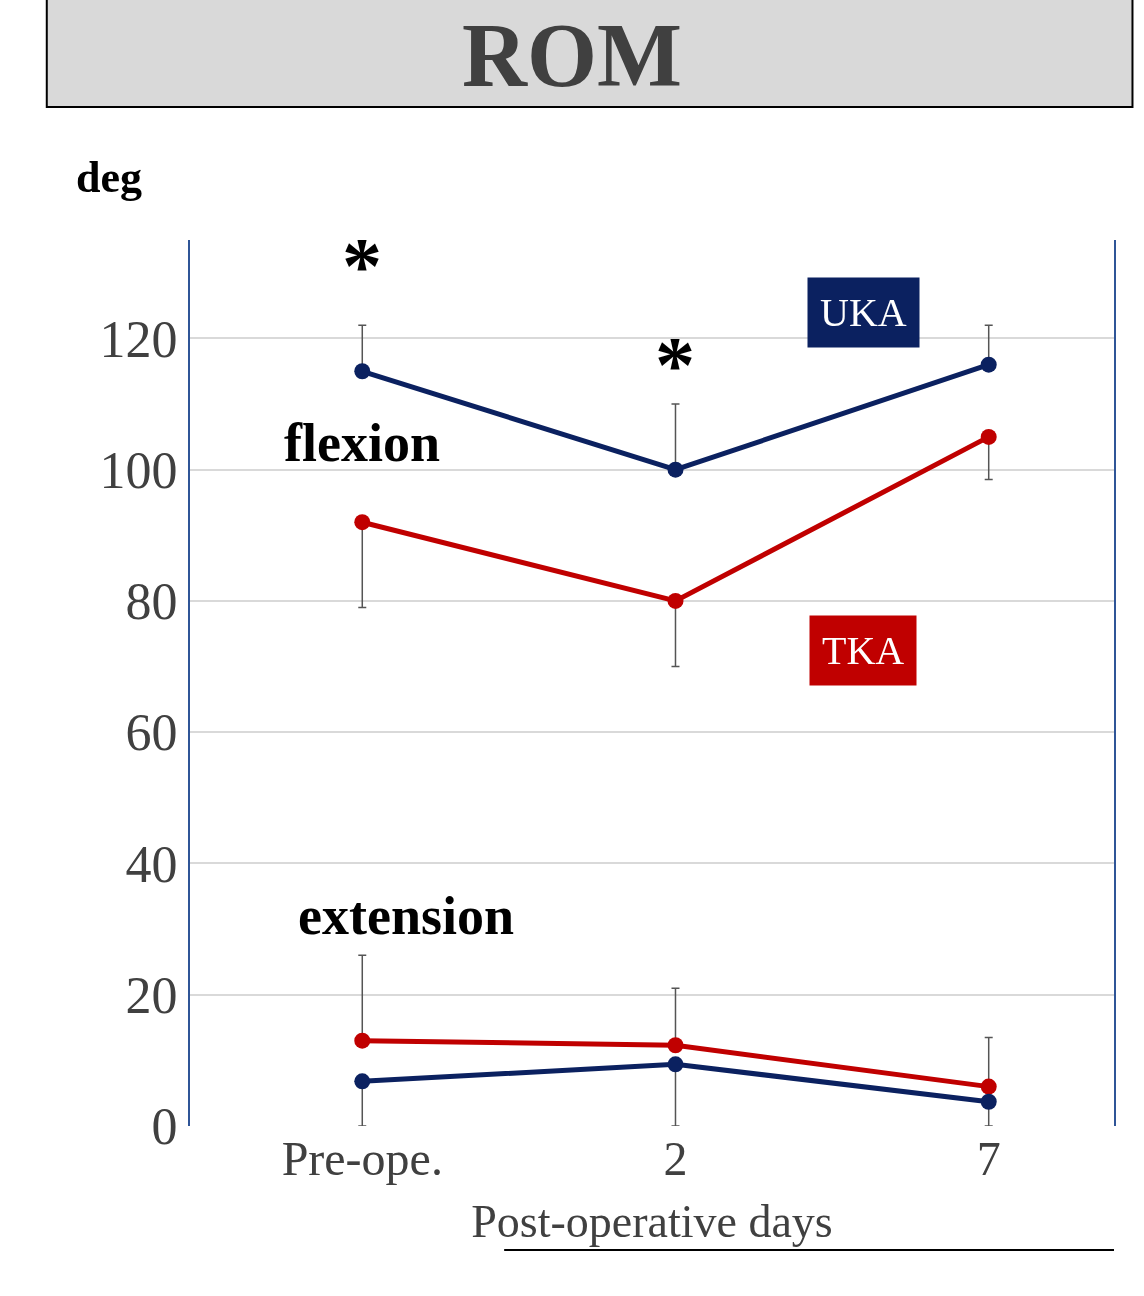 This screenshot has height=1296, width=1144. What do you see at coordinates (138, 470) in the screenshot?
I see `y-tick-label: 100` at bounding box center [138, 470].